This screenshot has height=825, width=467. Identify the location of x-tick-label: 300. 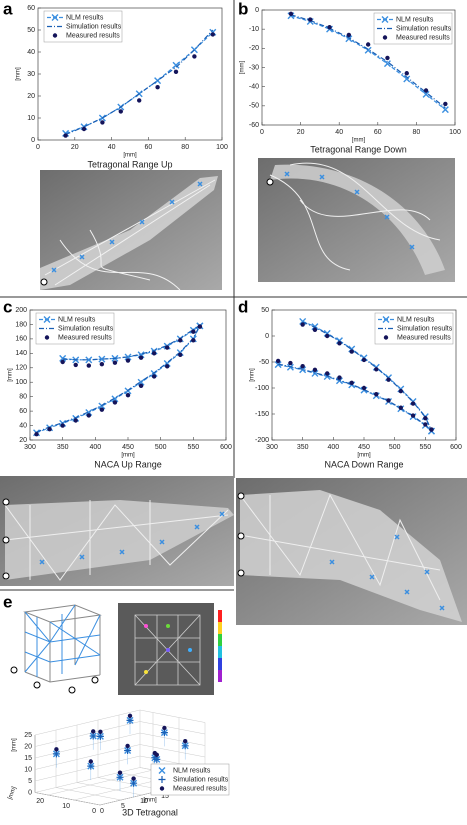
(272, 447).